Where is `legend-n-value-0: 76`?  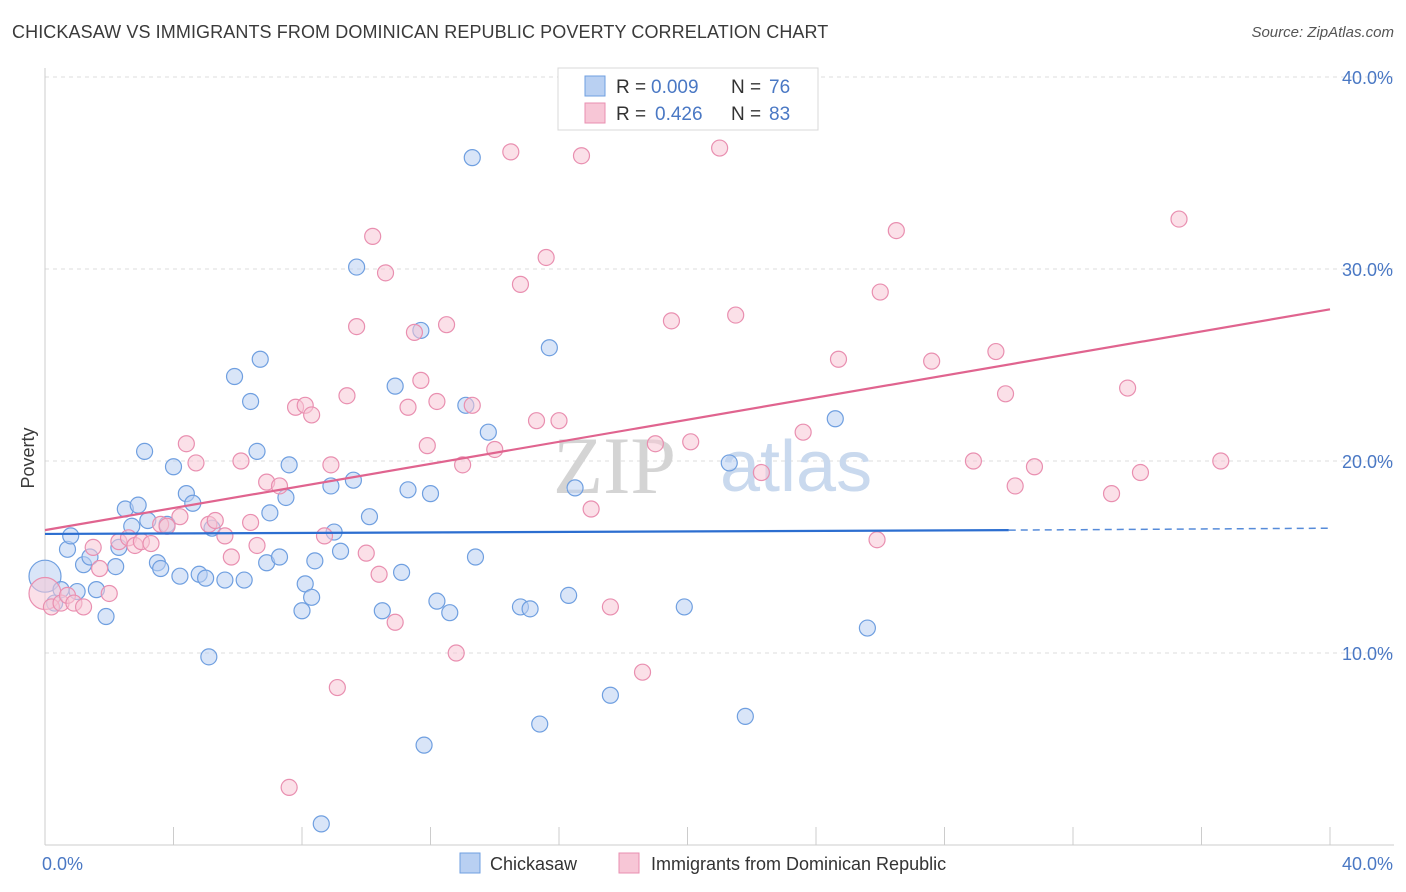 legend-n-value-0: 76 is located at coordinates (779, 87).